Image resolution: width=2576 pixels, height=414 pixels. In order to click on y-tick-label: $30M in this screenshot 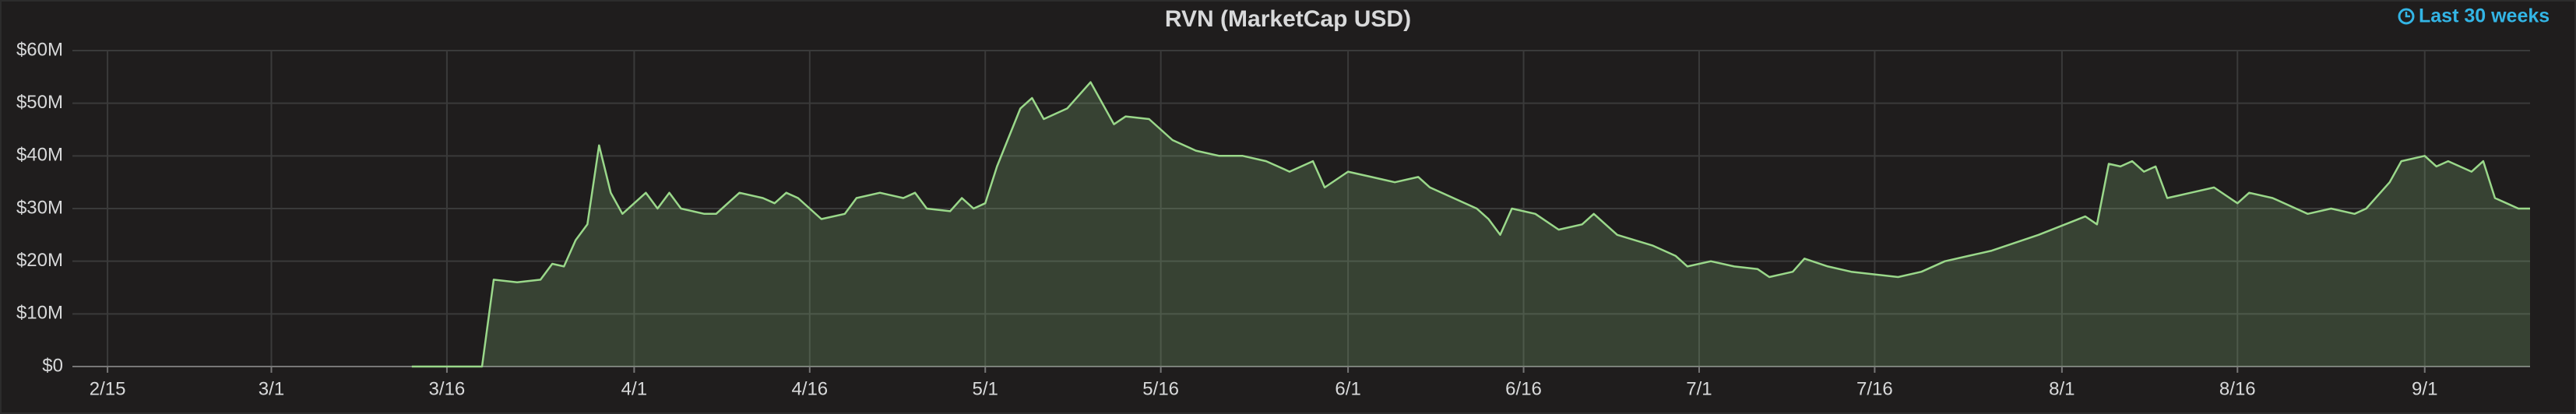, I will do `click(39, 207)`.